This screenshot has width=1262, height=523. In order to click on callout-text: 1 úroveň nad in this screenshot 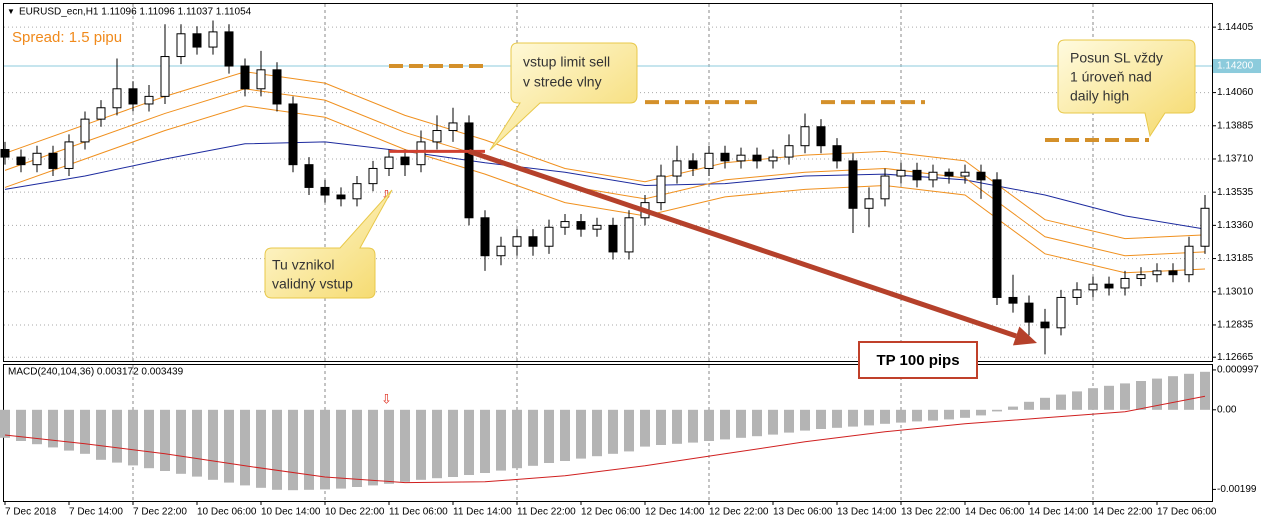, I will do `click(1111, 77)`.